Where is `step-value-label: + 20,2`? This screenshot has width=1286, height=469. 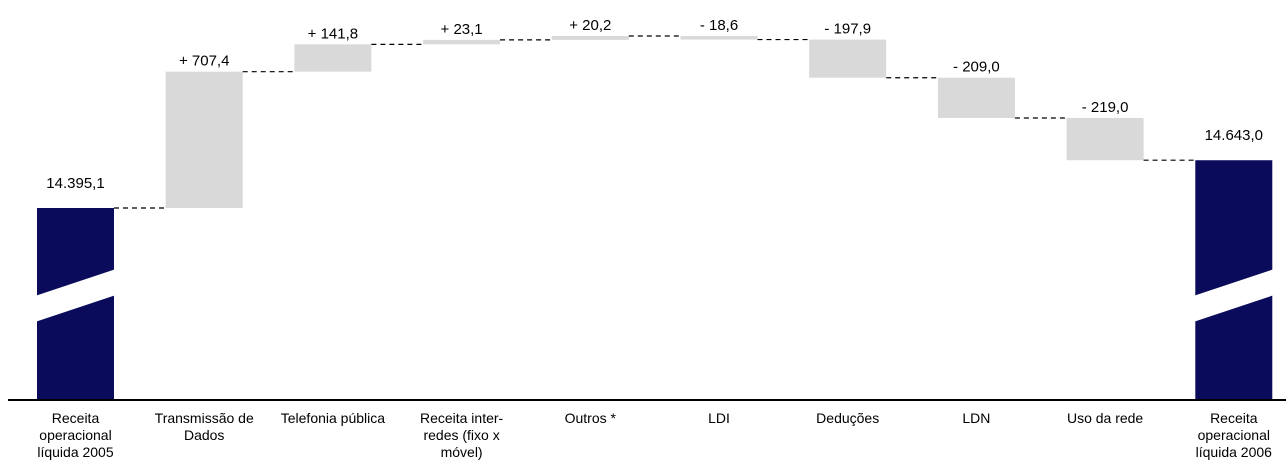 step-value-label: + 20,2 is located at coordinates (590, 25).